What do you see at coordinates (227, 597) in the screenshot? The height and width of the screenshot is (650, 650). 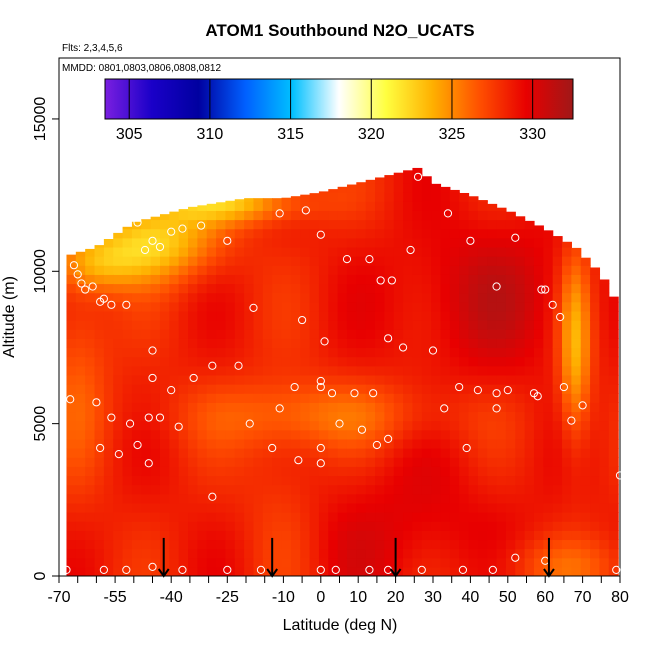 I see `x-tick-label: -25` at bounding box center [227, 597].